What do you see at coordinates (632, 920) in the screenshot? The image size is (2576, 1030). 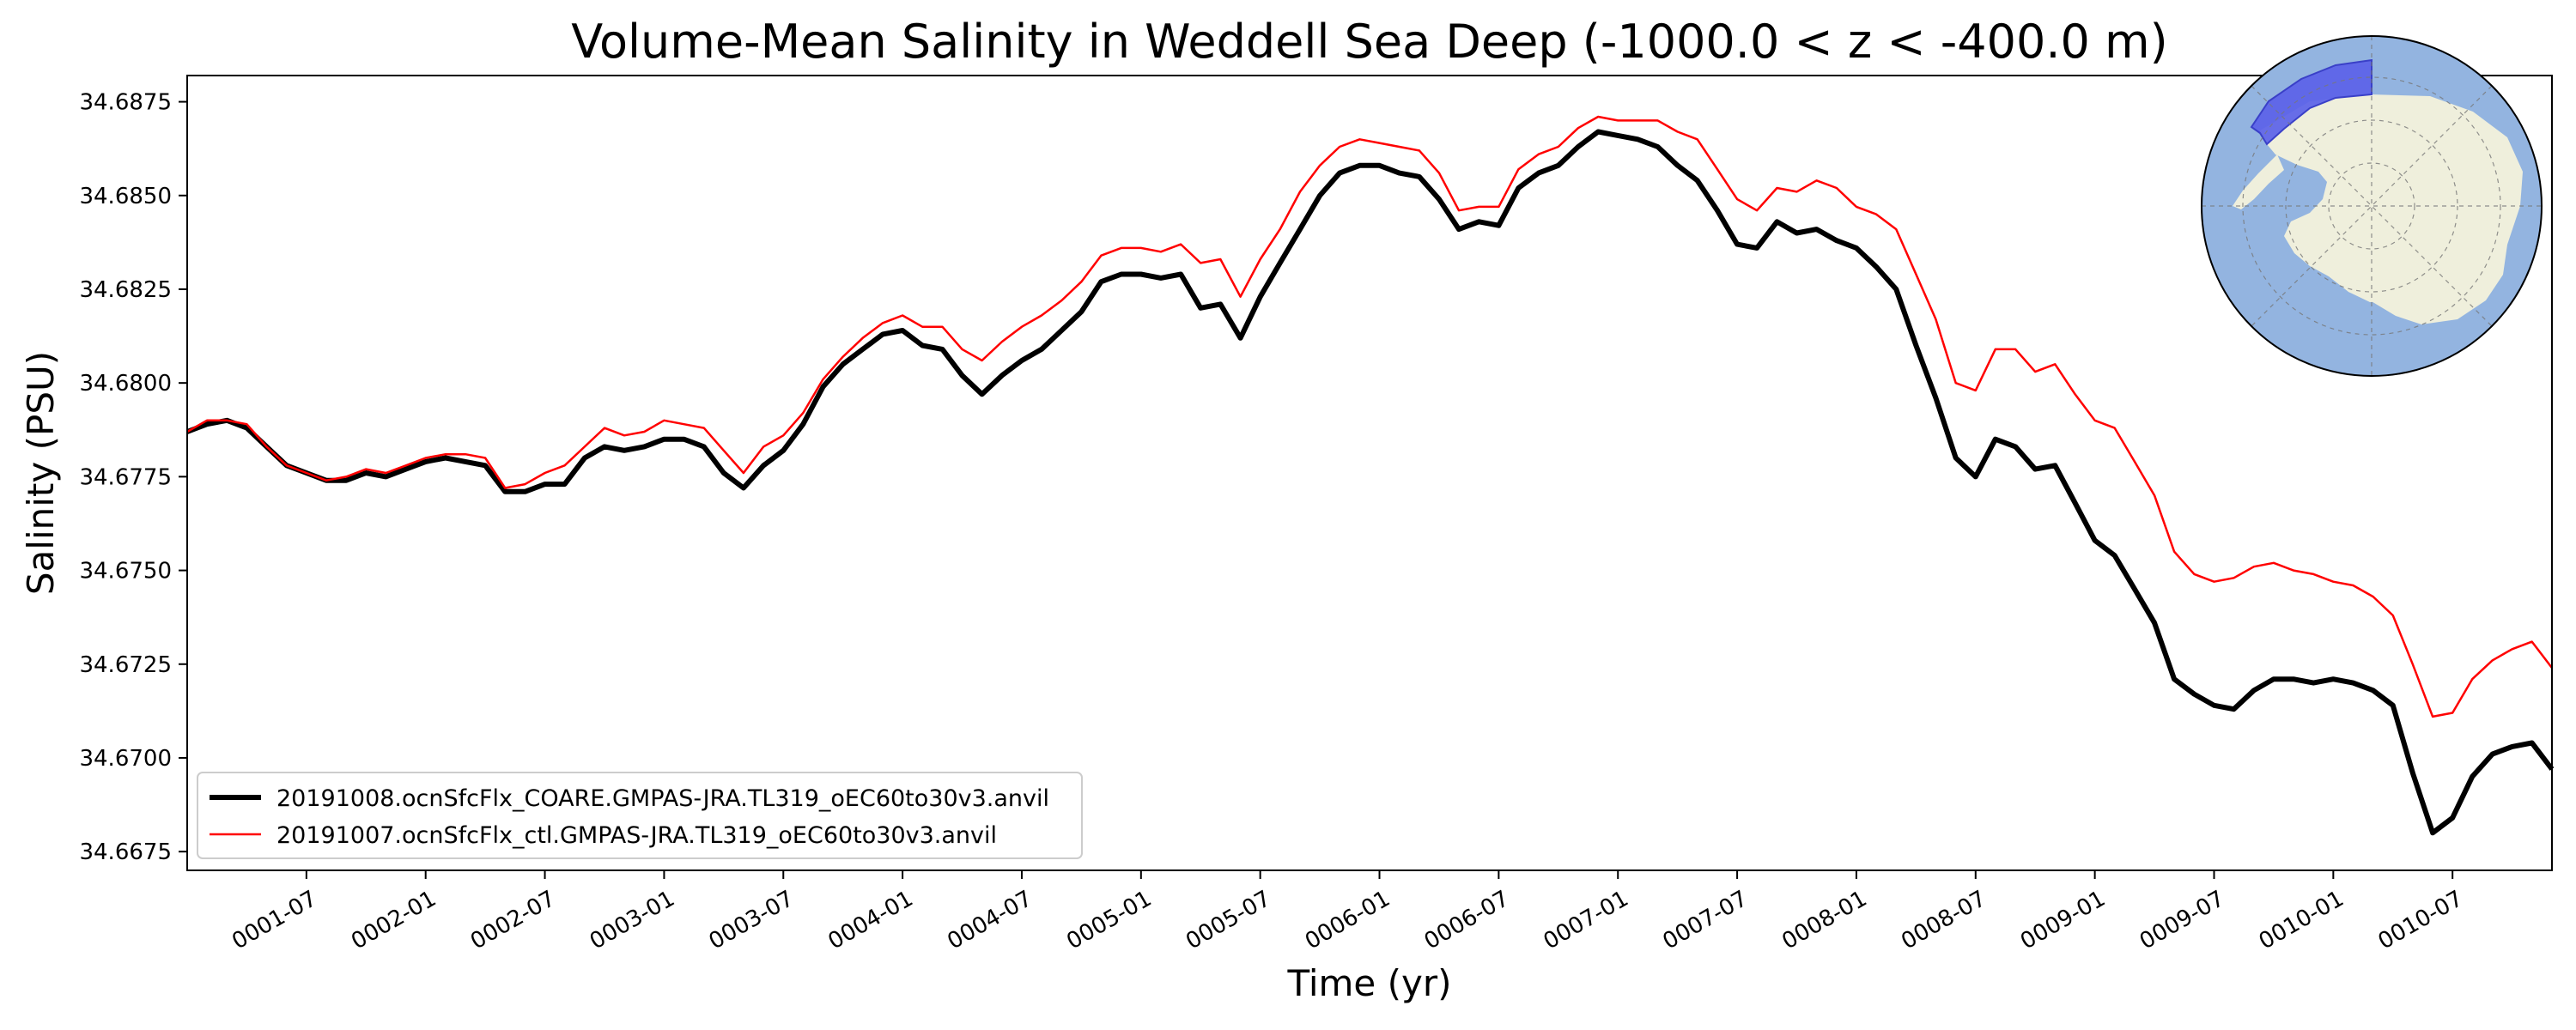 I see `x-tick-label: 0003-01` at bounding box center [632, 920].